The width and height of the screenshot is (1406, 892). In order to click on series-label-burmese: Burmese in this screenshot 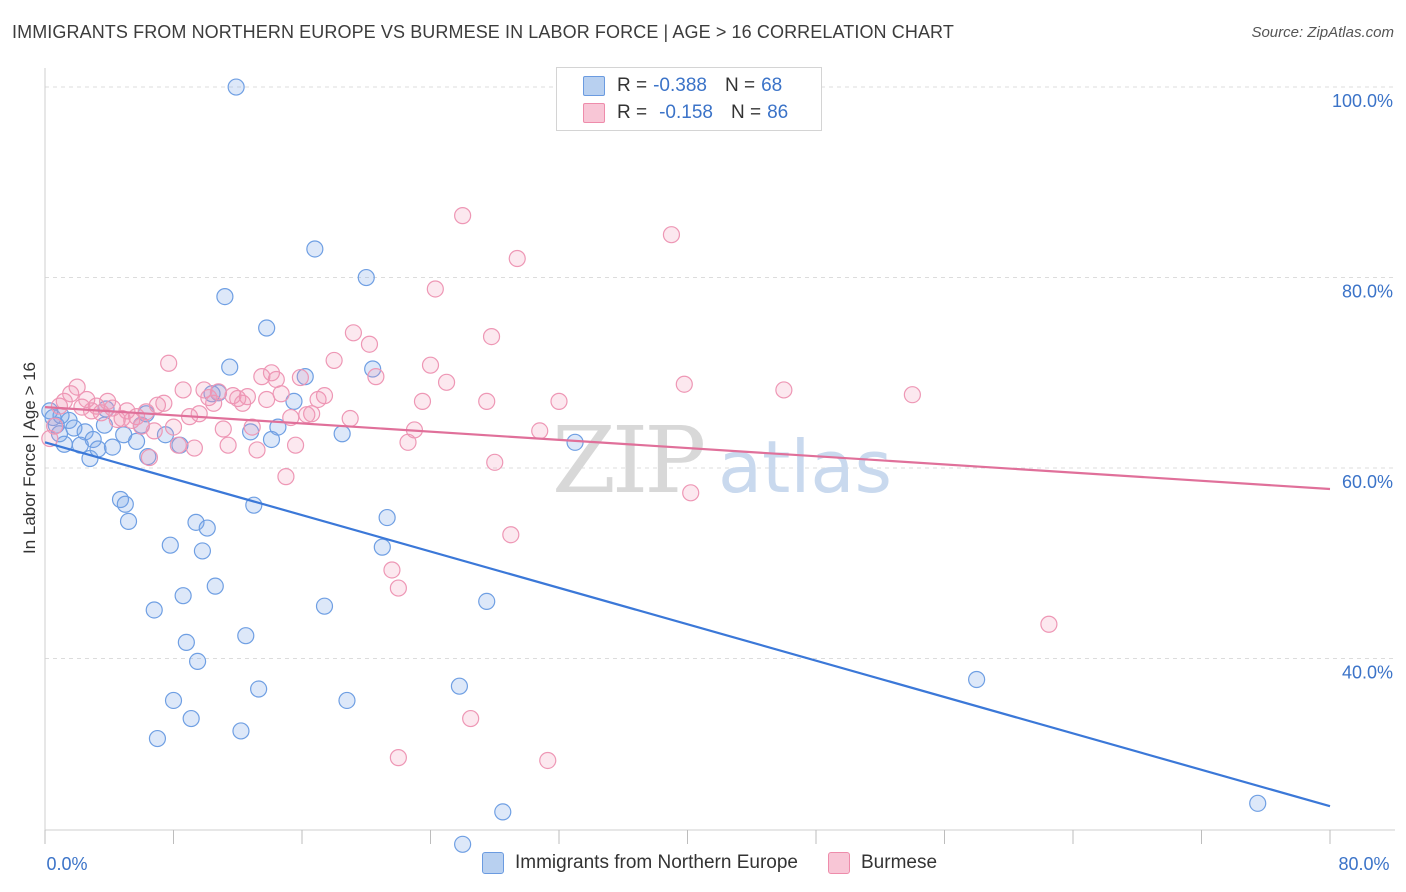, I will do `click(899, 862)`.